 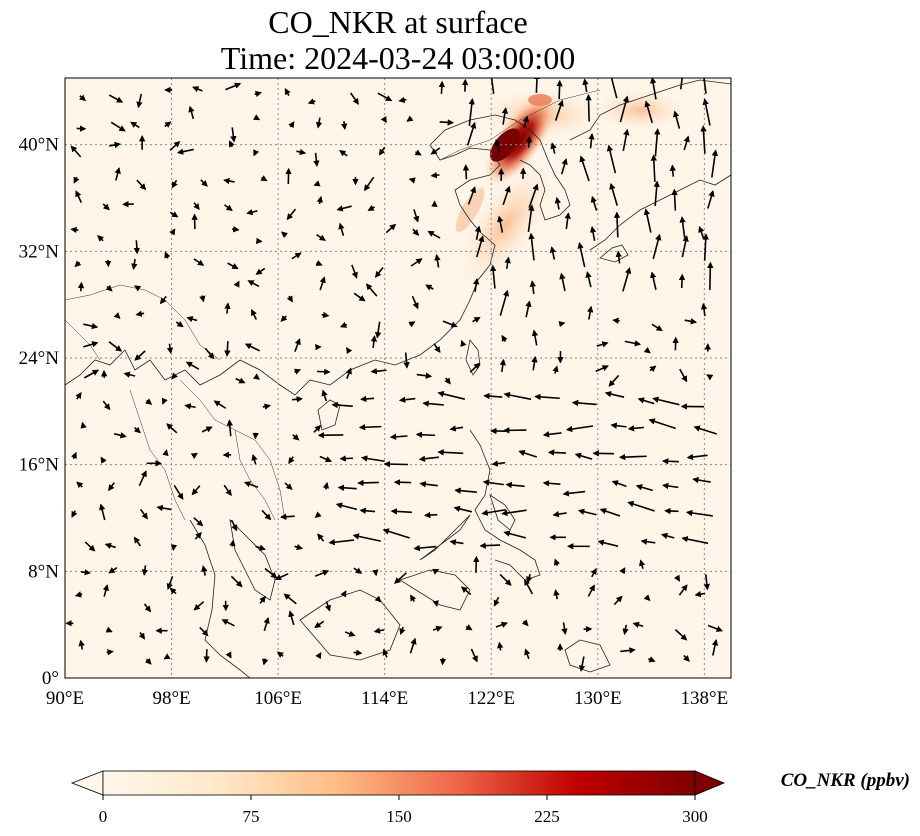 I want to click on colorbar-tick-label: 225, so click(x=547, y=816).